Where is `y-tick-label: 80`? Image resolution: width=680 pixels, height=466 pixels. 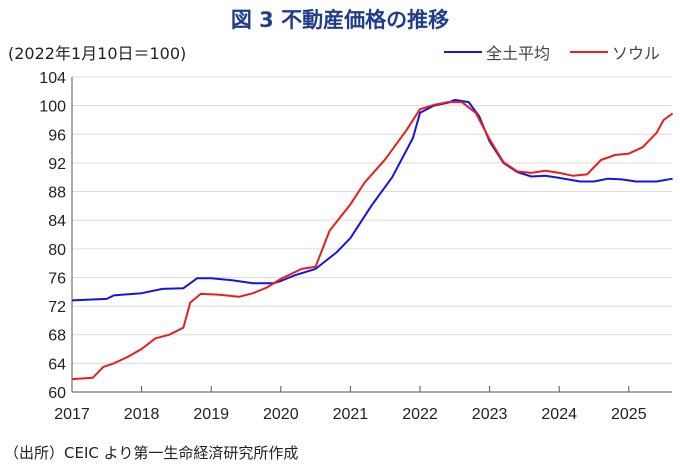 y-tick-label: 80 is located at coordinates (57, 250).